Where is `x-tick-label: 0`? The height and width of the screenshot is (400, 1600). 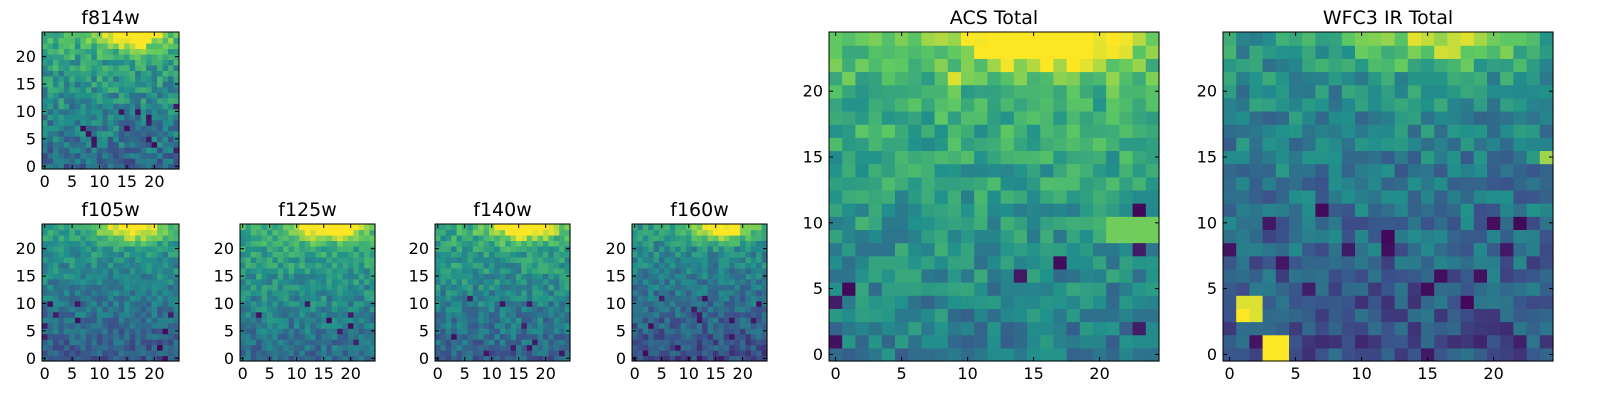
x-tick-label: 0 is located at coordinates (635, 373).